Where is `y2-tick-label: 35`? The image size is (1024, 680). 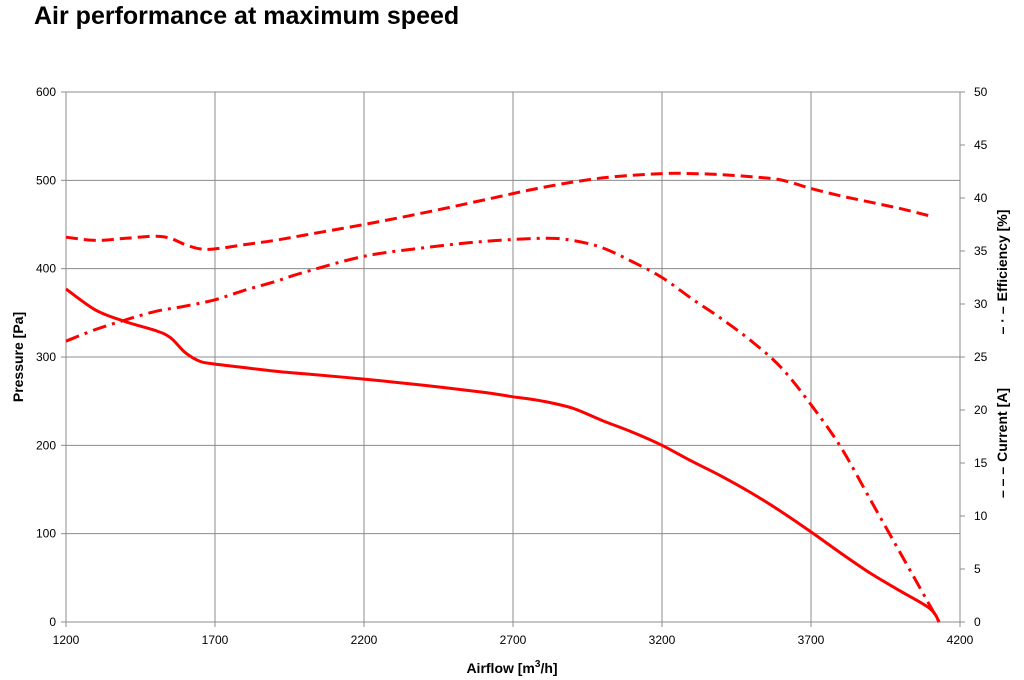 y2-tick-label: 35 is located at coordinates (981, 251).